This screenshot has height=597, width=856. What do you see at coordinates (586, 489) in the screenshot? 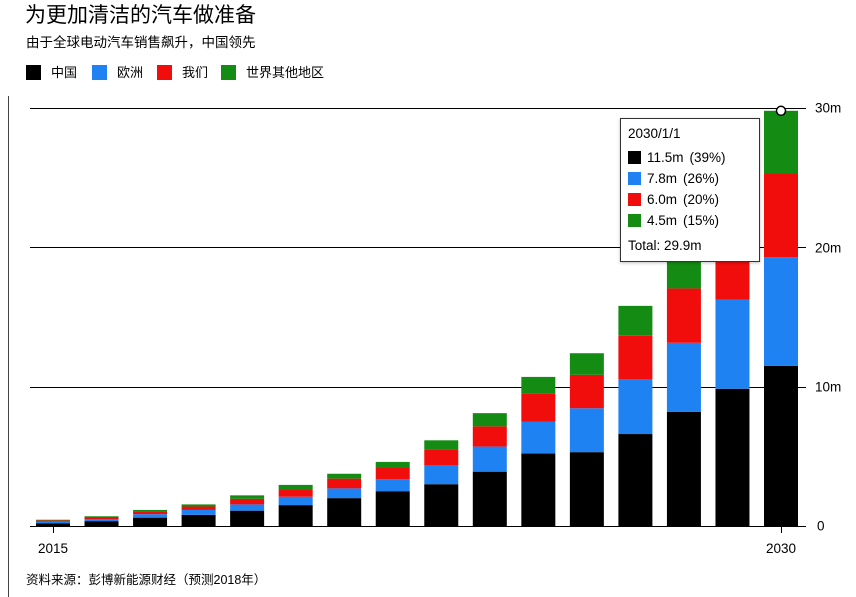
I see `bar-segment-china-2026` at bounding box center [586, 489].